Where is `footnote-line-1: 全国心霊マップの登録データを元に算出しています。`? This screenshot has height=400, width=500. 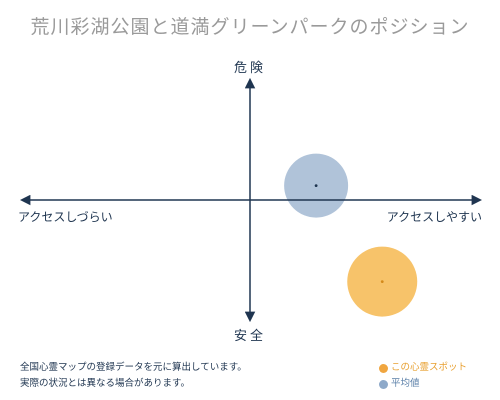 footnote-line-1: 全国心霊マップの登録データを元に算出しています。 is located at coordinates (133, 367).